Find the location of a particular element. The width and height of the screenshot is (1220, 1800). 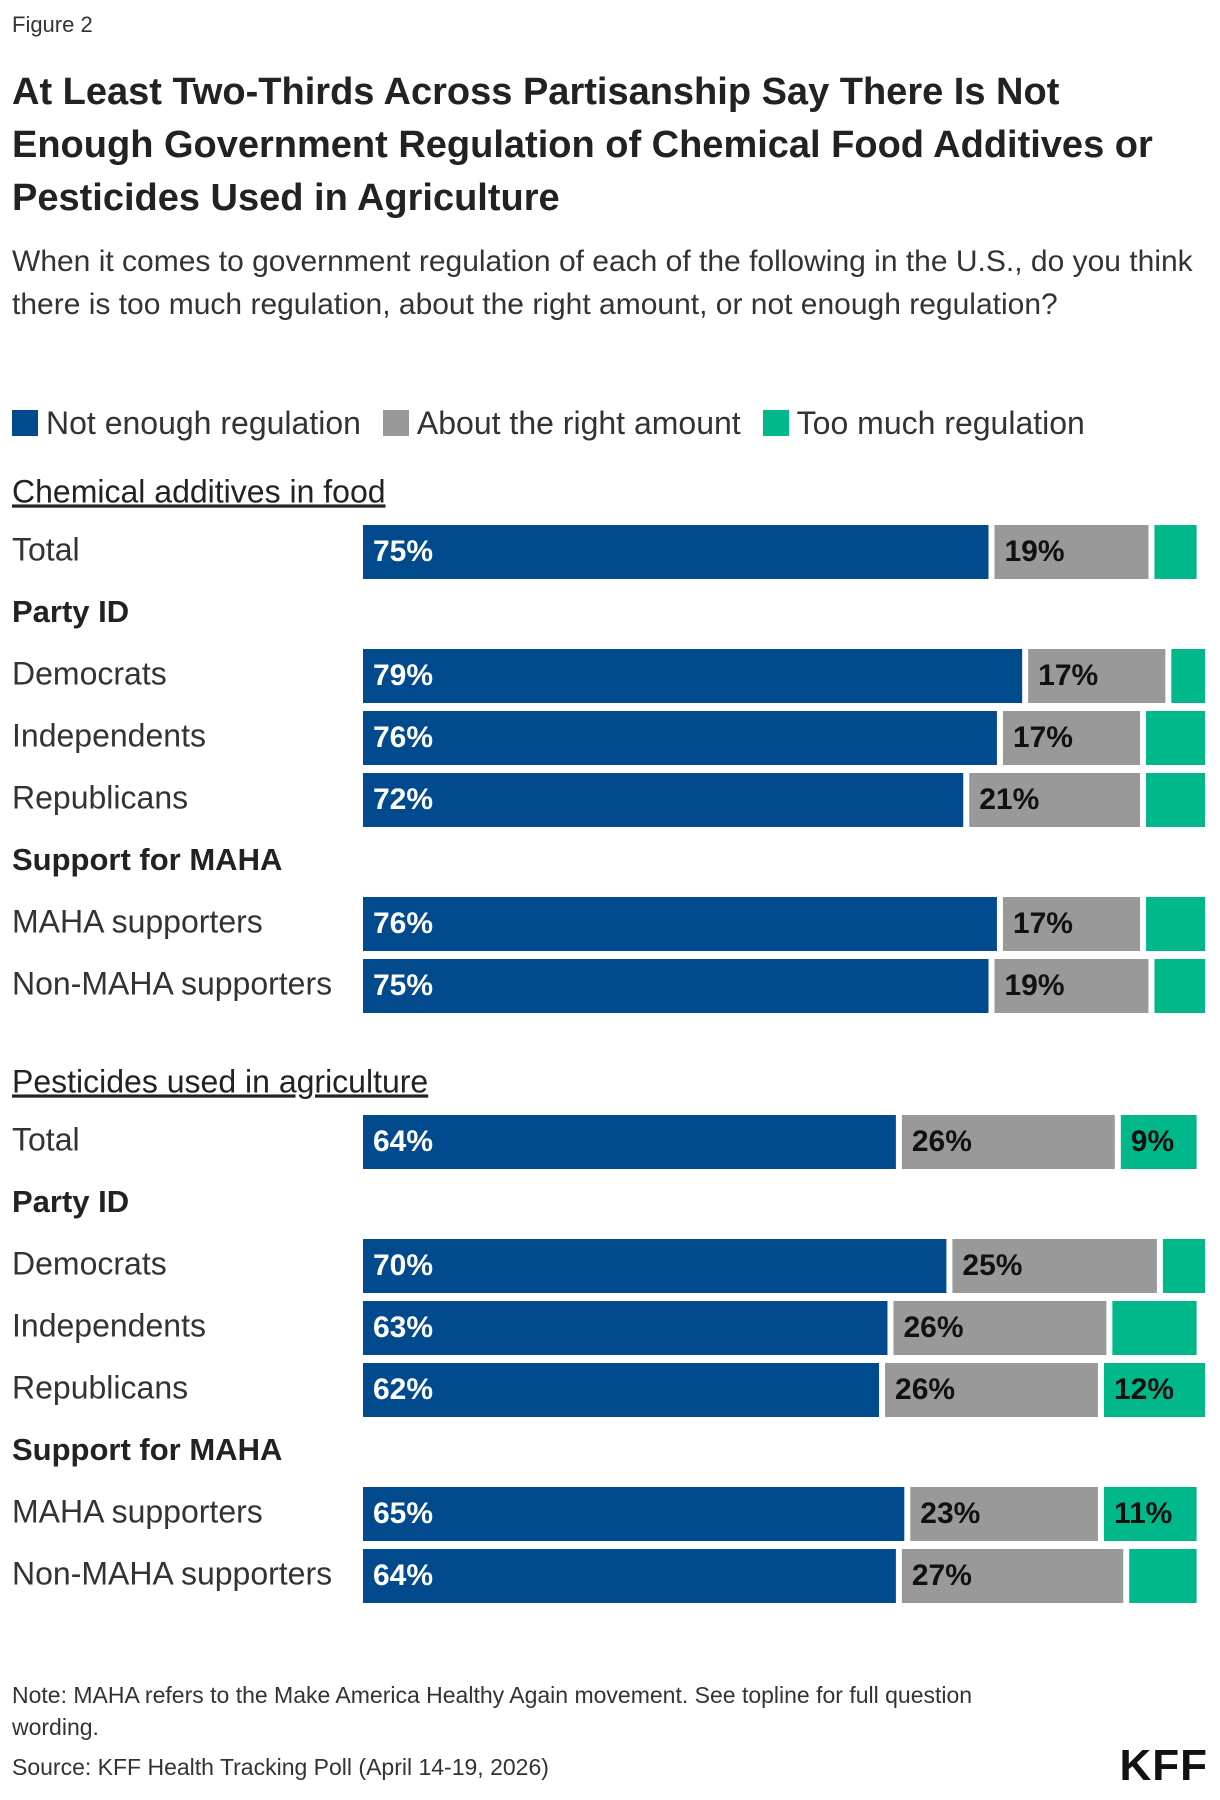

data-label: 12% is located at coordinates (1144, 1389).